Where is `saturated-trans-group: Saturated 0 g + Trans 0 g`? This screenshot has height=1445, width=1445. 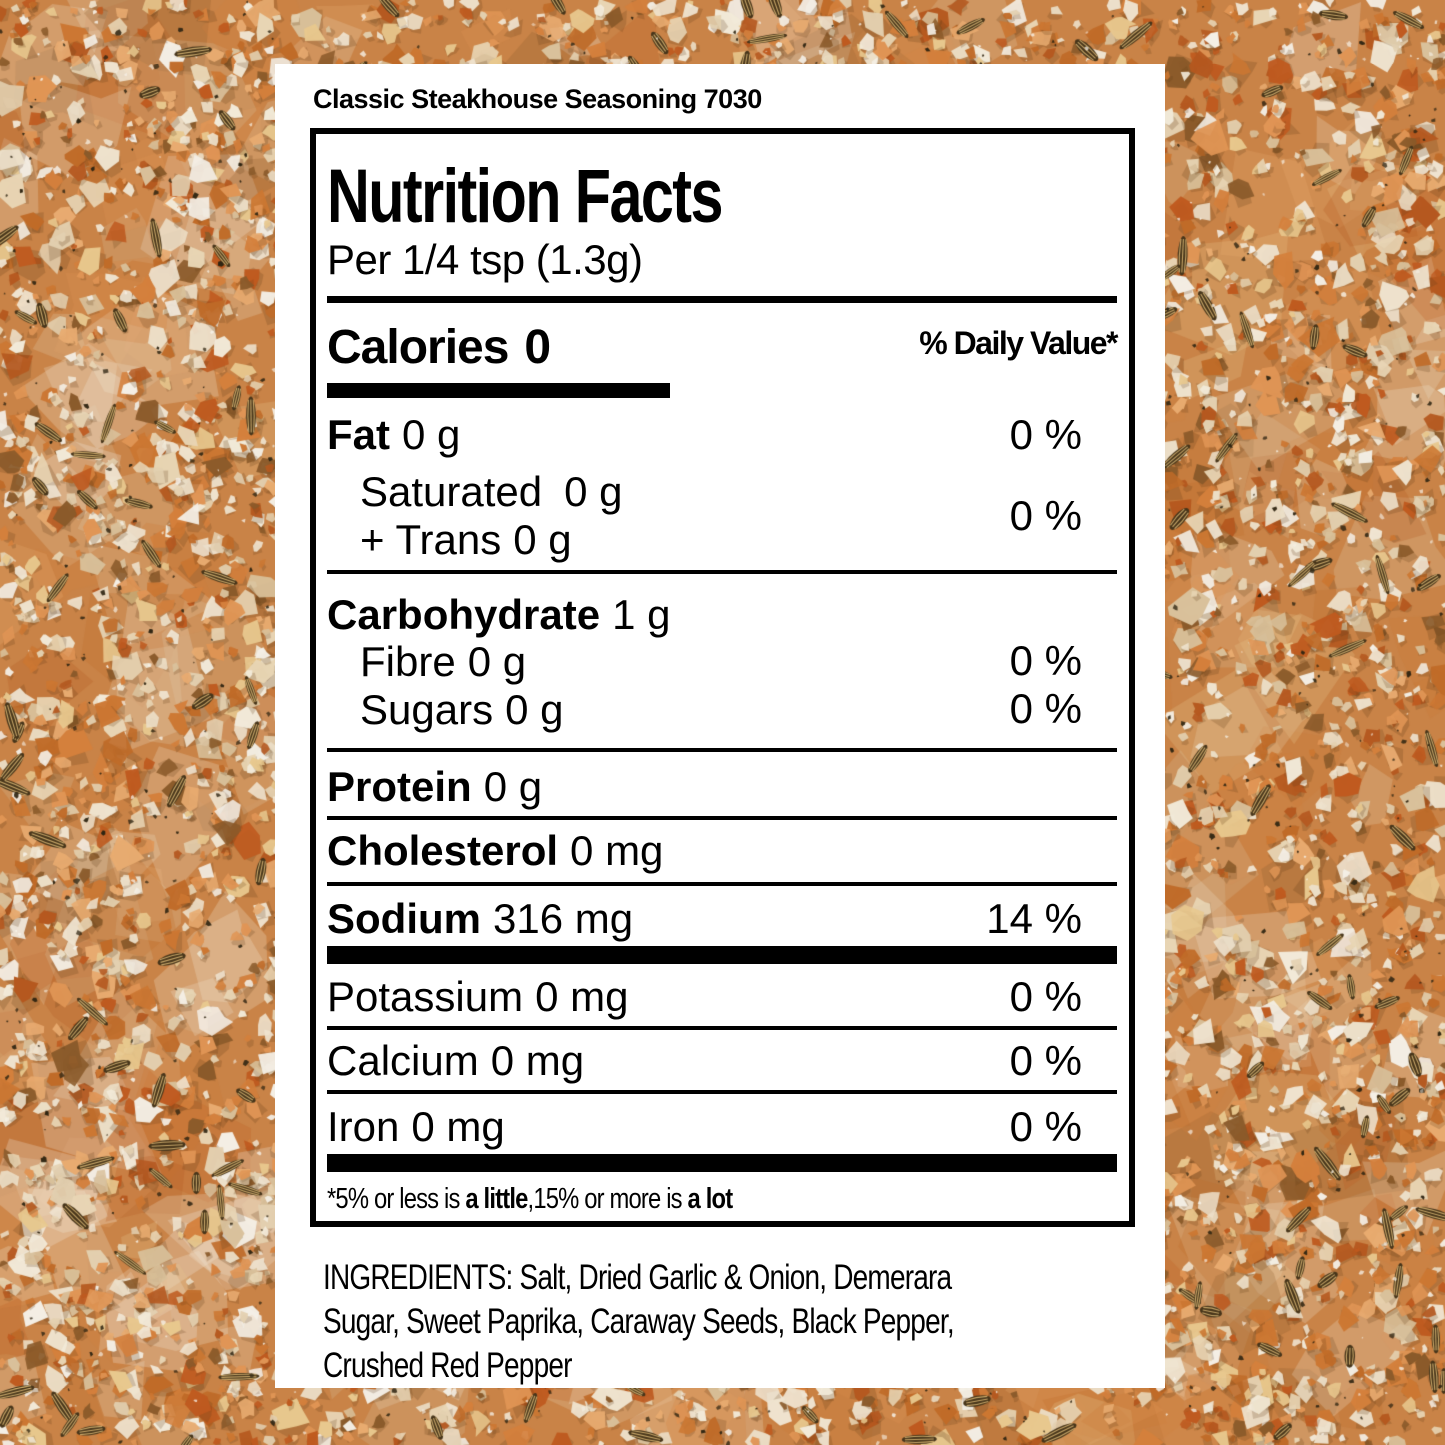 saturated-trans-group: Saturated 0 g + Trans 0 g is located at coordinates (475, 516).